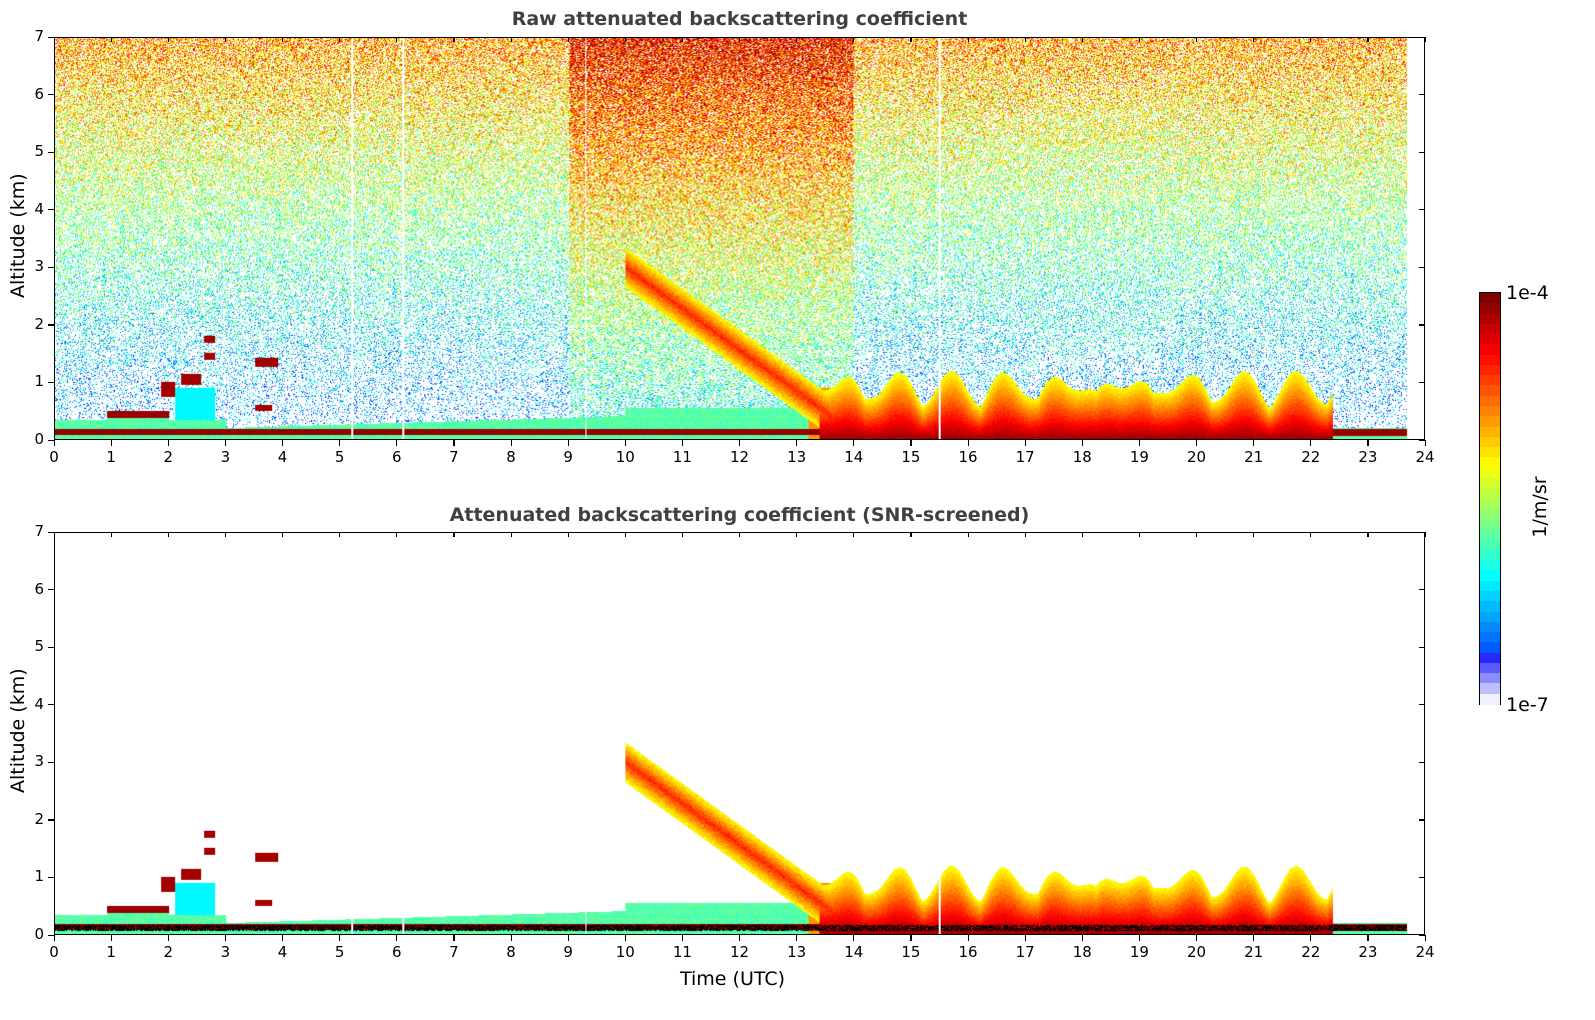 Image resolution: width=1595 pixels, height=1020 pixels. What do you see at coordinates (682, 457) in the screenshot?
I see `x-tick-label: 11` at bounding box center [682, 457].